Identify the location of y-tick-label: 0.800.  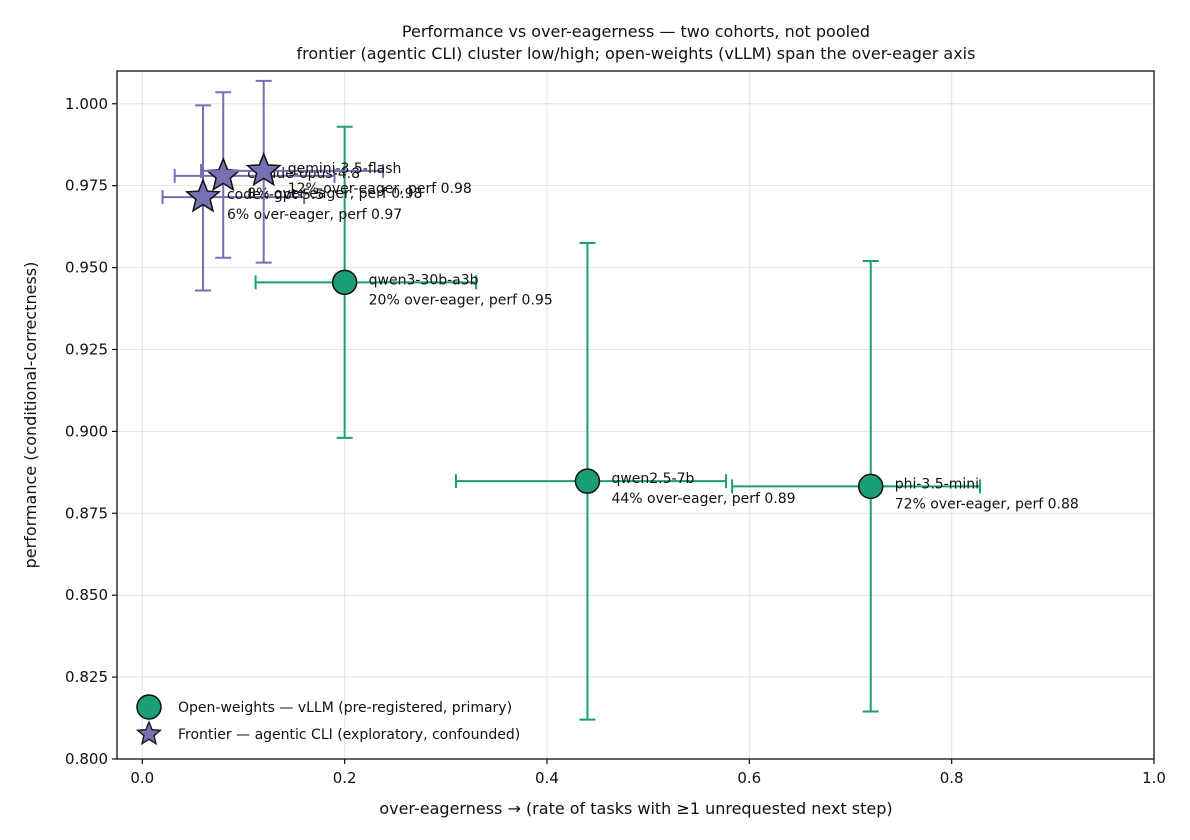
(86, 759).